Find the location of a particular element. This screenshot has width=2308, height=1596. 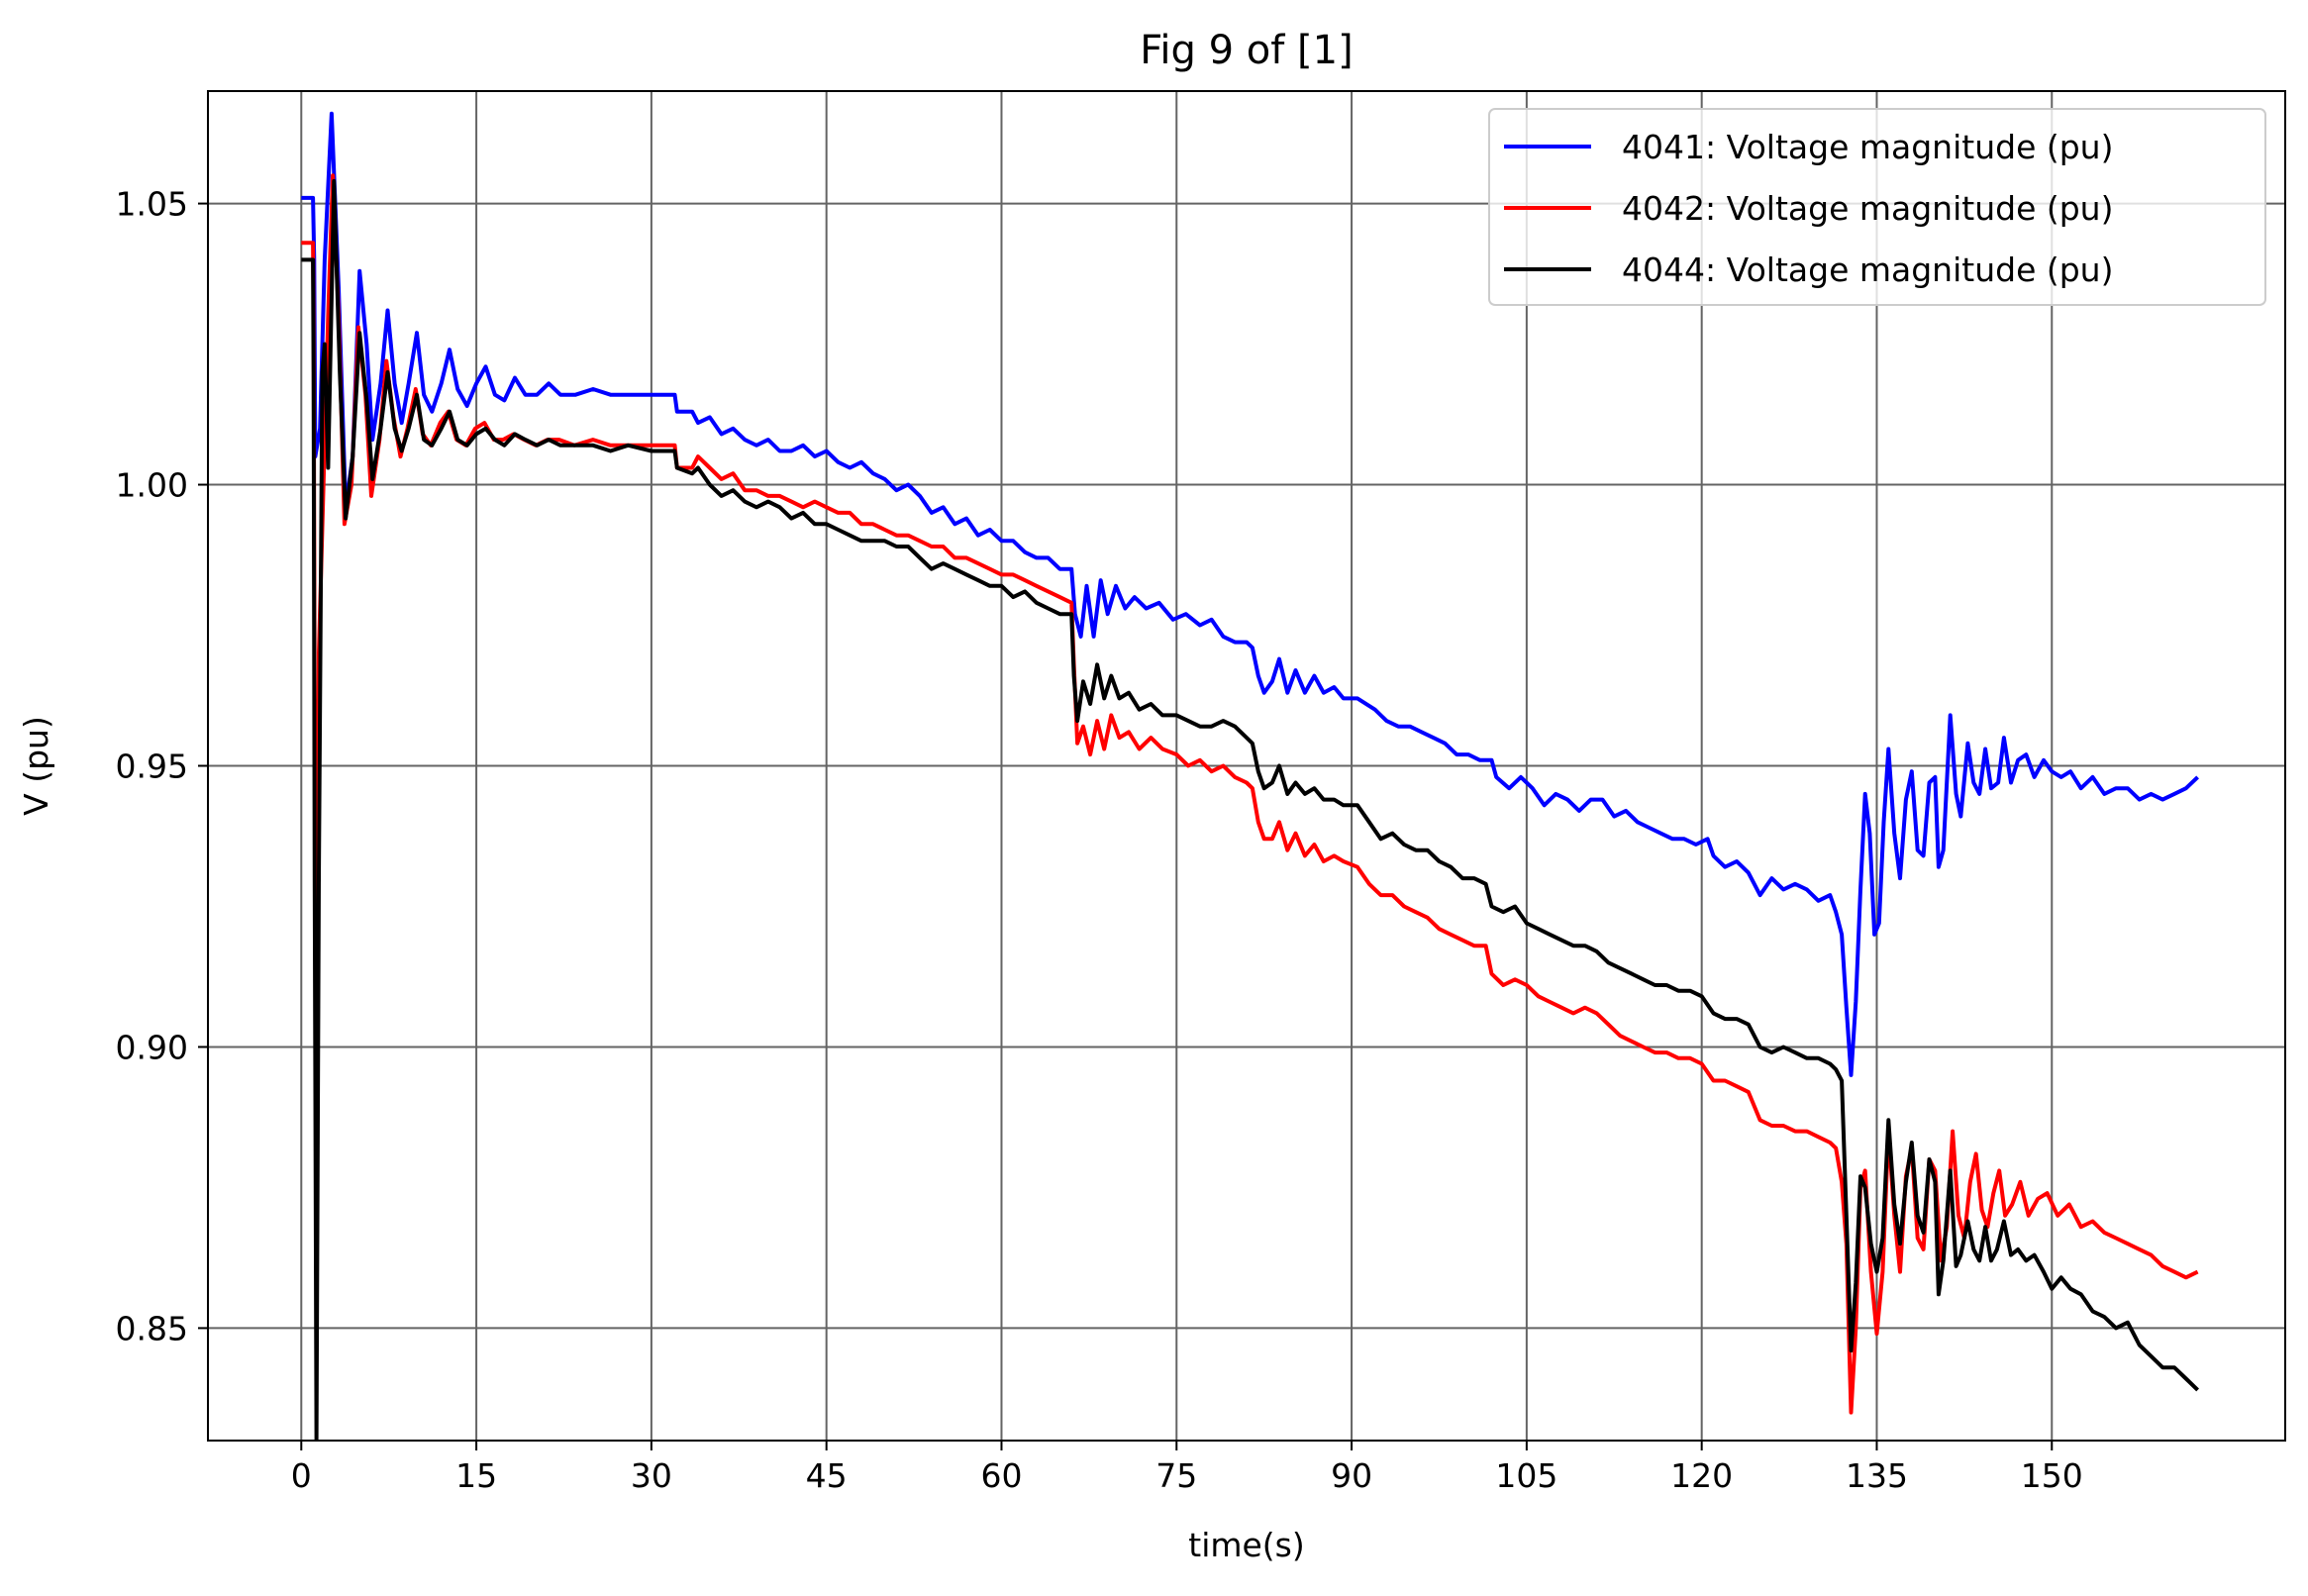

x-tick-label: 75 is located at coordinates (1176, 1475).